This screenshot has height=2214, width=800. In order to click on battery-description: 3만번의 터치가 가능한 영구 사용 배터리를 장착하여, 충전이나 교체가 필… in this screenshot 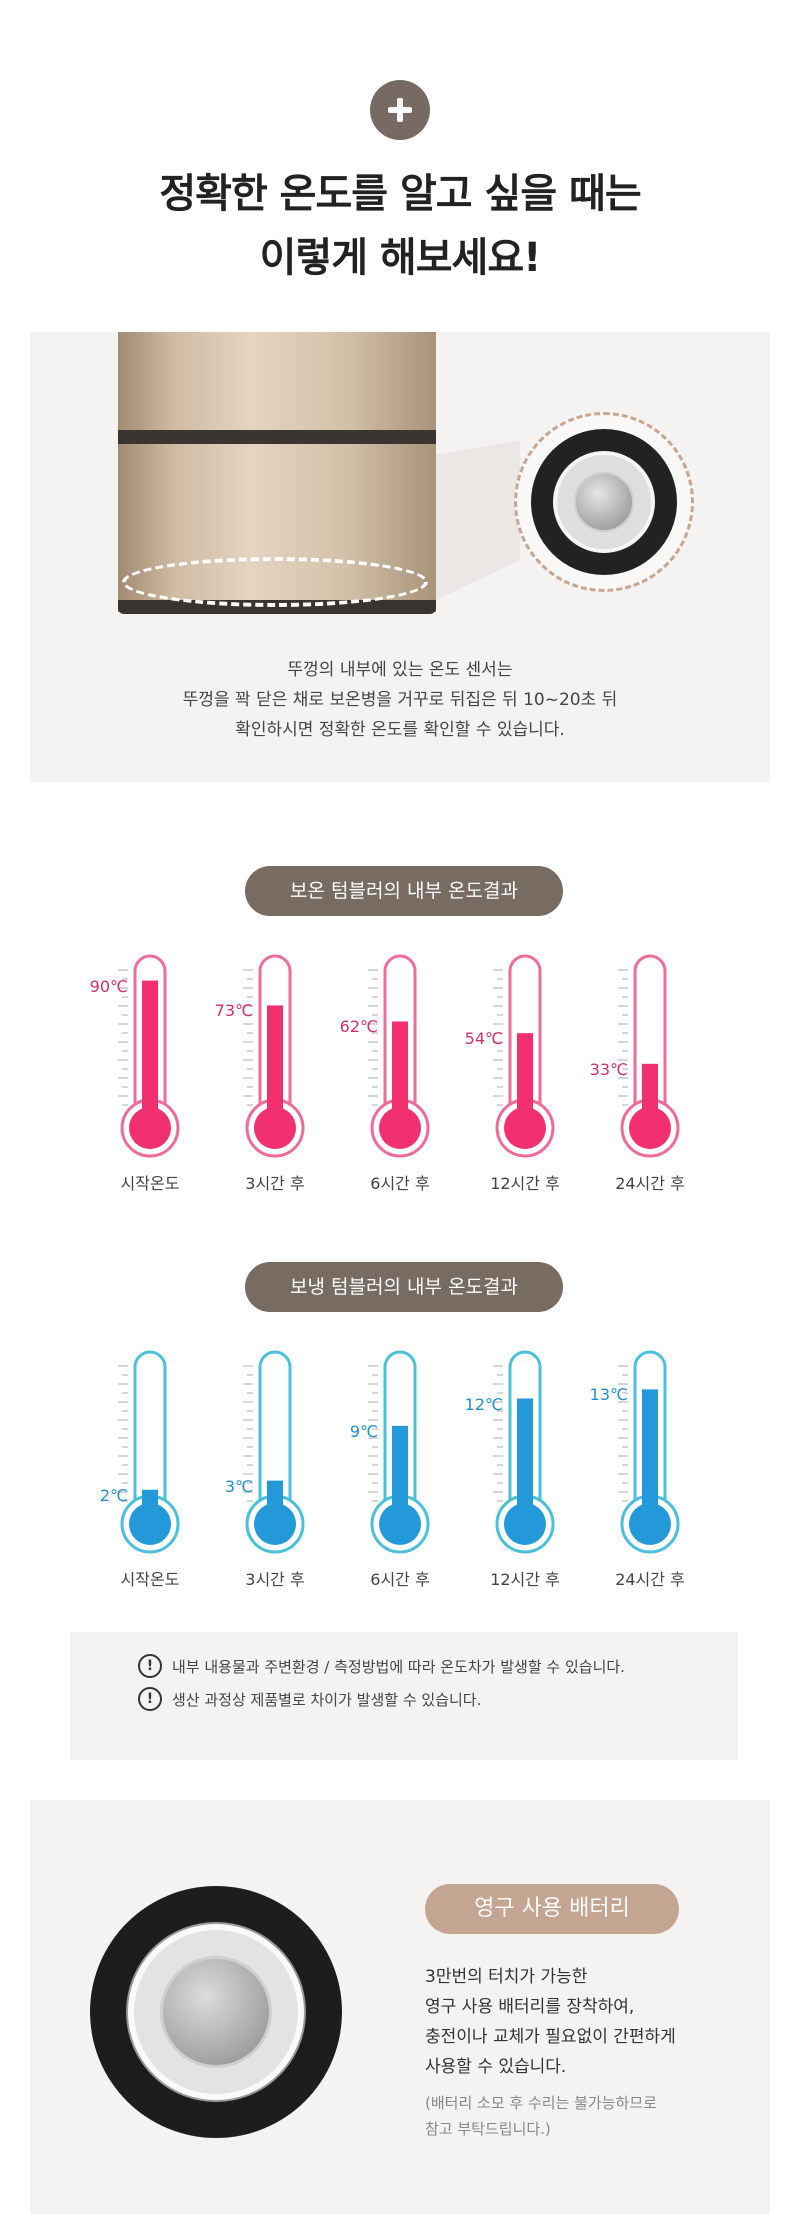, I will do `click(590, 2022)`.